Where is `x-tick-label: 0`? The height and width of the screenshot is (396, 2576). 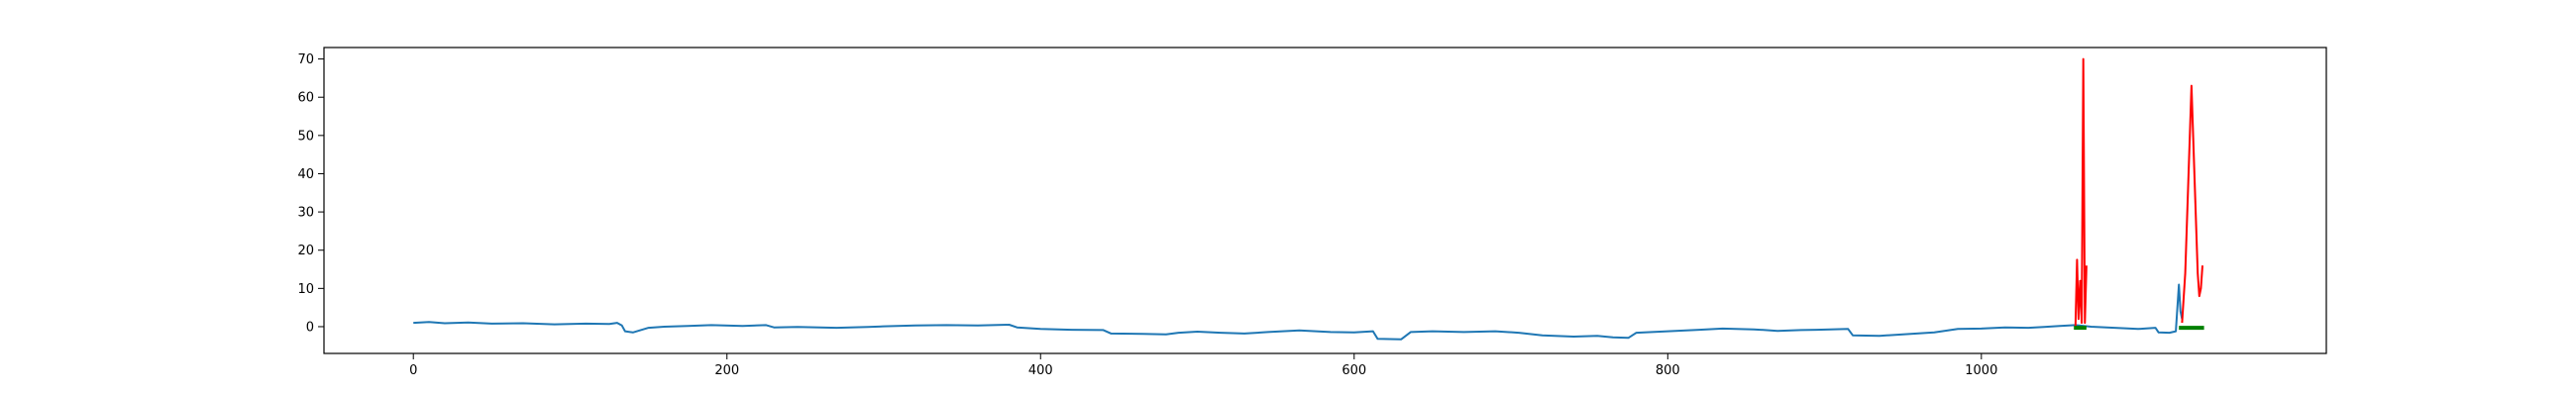
x-tick-label: 0 is located at coordinates (413, 370).